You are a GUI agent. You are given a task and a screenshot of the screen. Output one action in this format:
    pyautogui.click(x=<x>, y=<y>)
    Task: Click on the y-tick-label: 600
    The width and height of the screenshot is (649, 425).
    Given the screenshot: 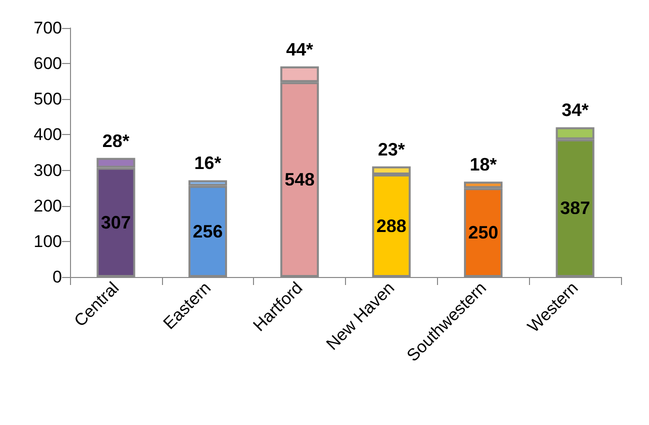 What is the action you would take?
    pyautogui.click(x=48, y=64)
    